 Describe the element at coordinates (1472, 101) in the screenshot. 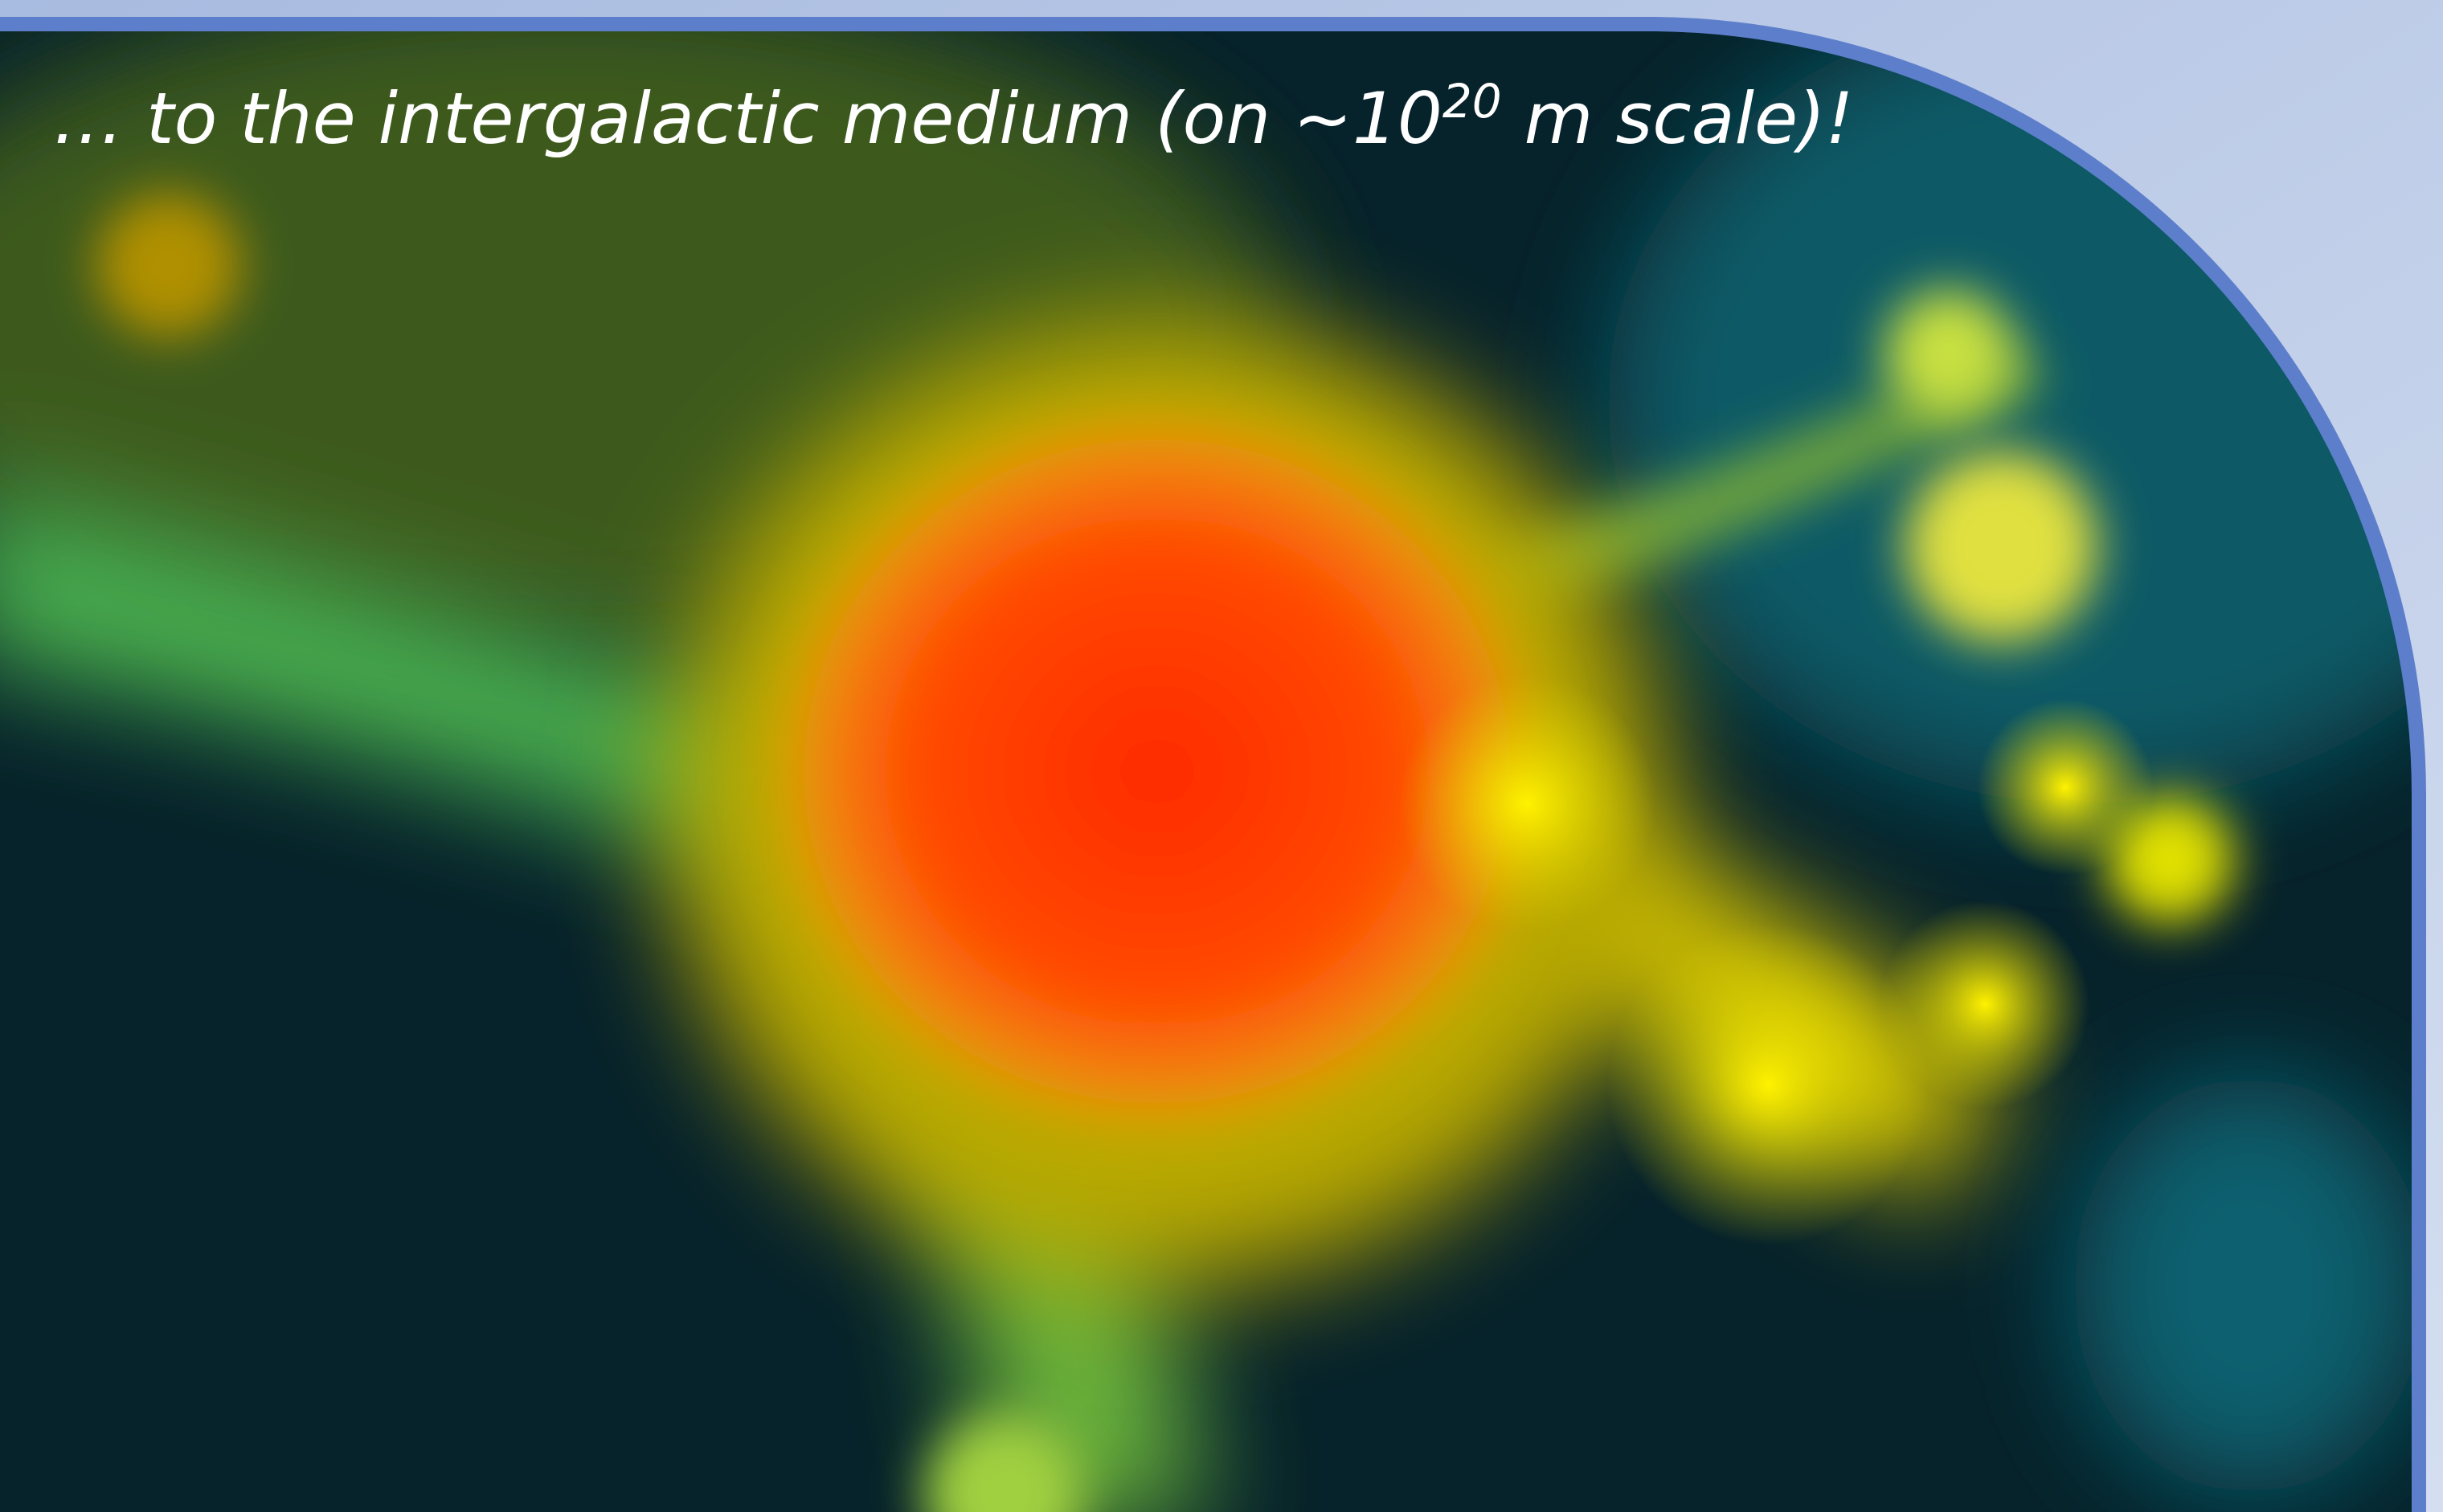

I see `caption-superscript: 20` at that location.